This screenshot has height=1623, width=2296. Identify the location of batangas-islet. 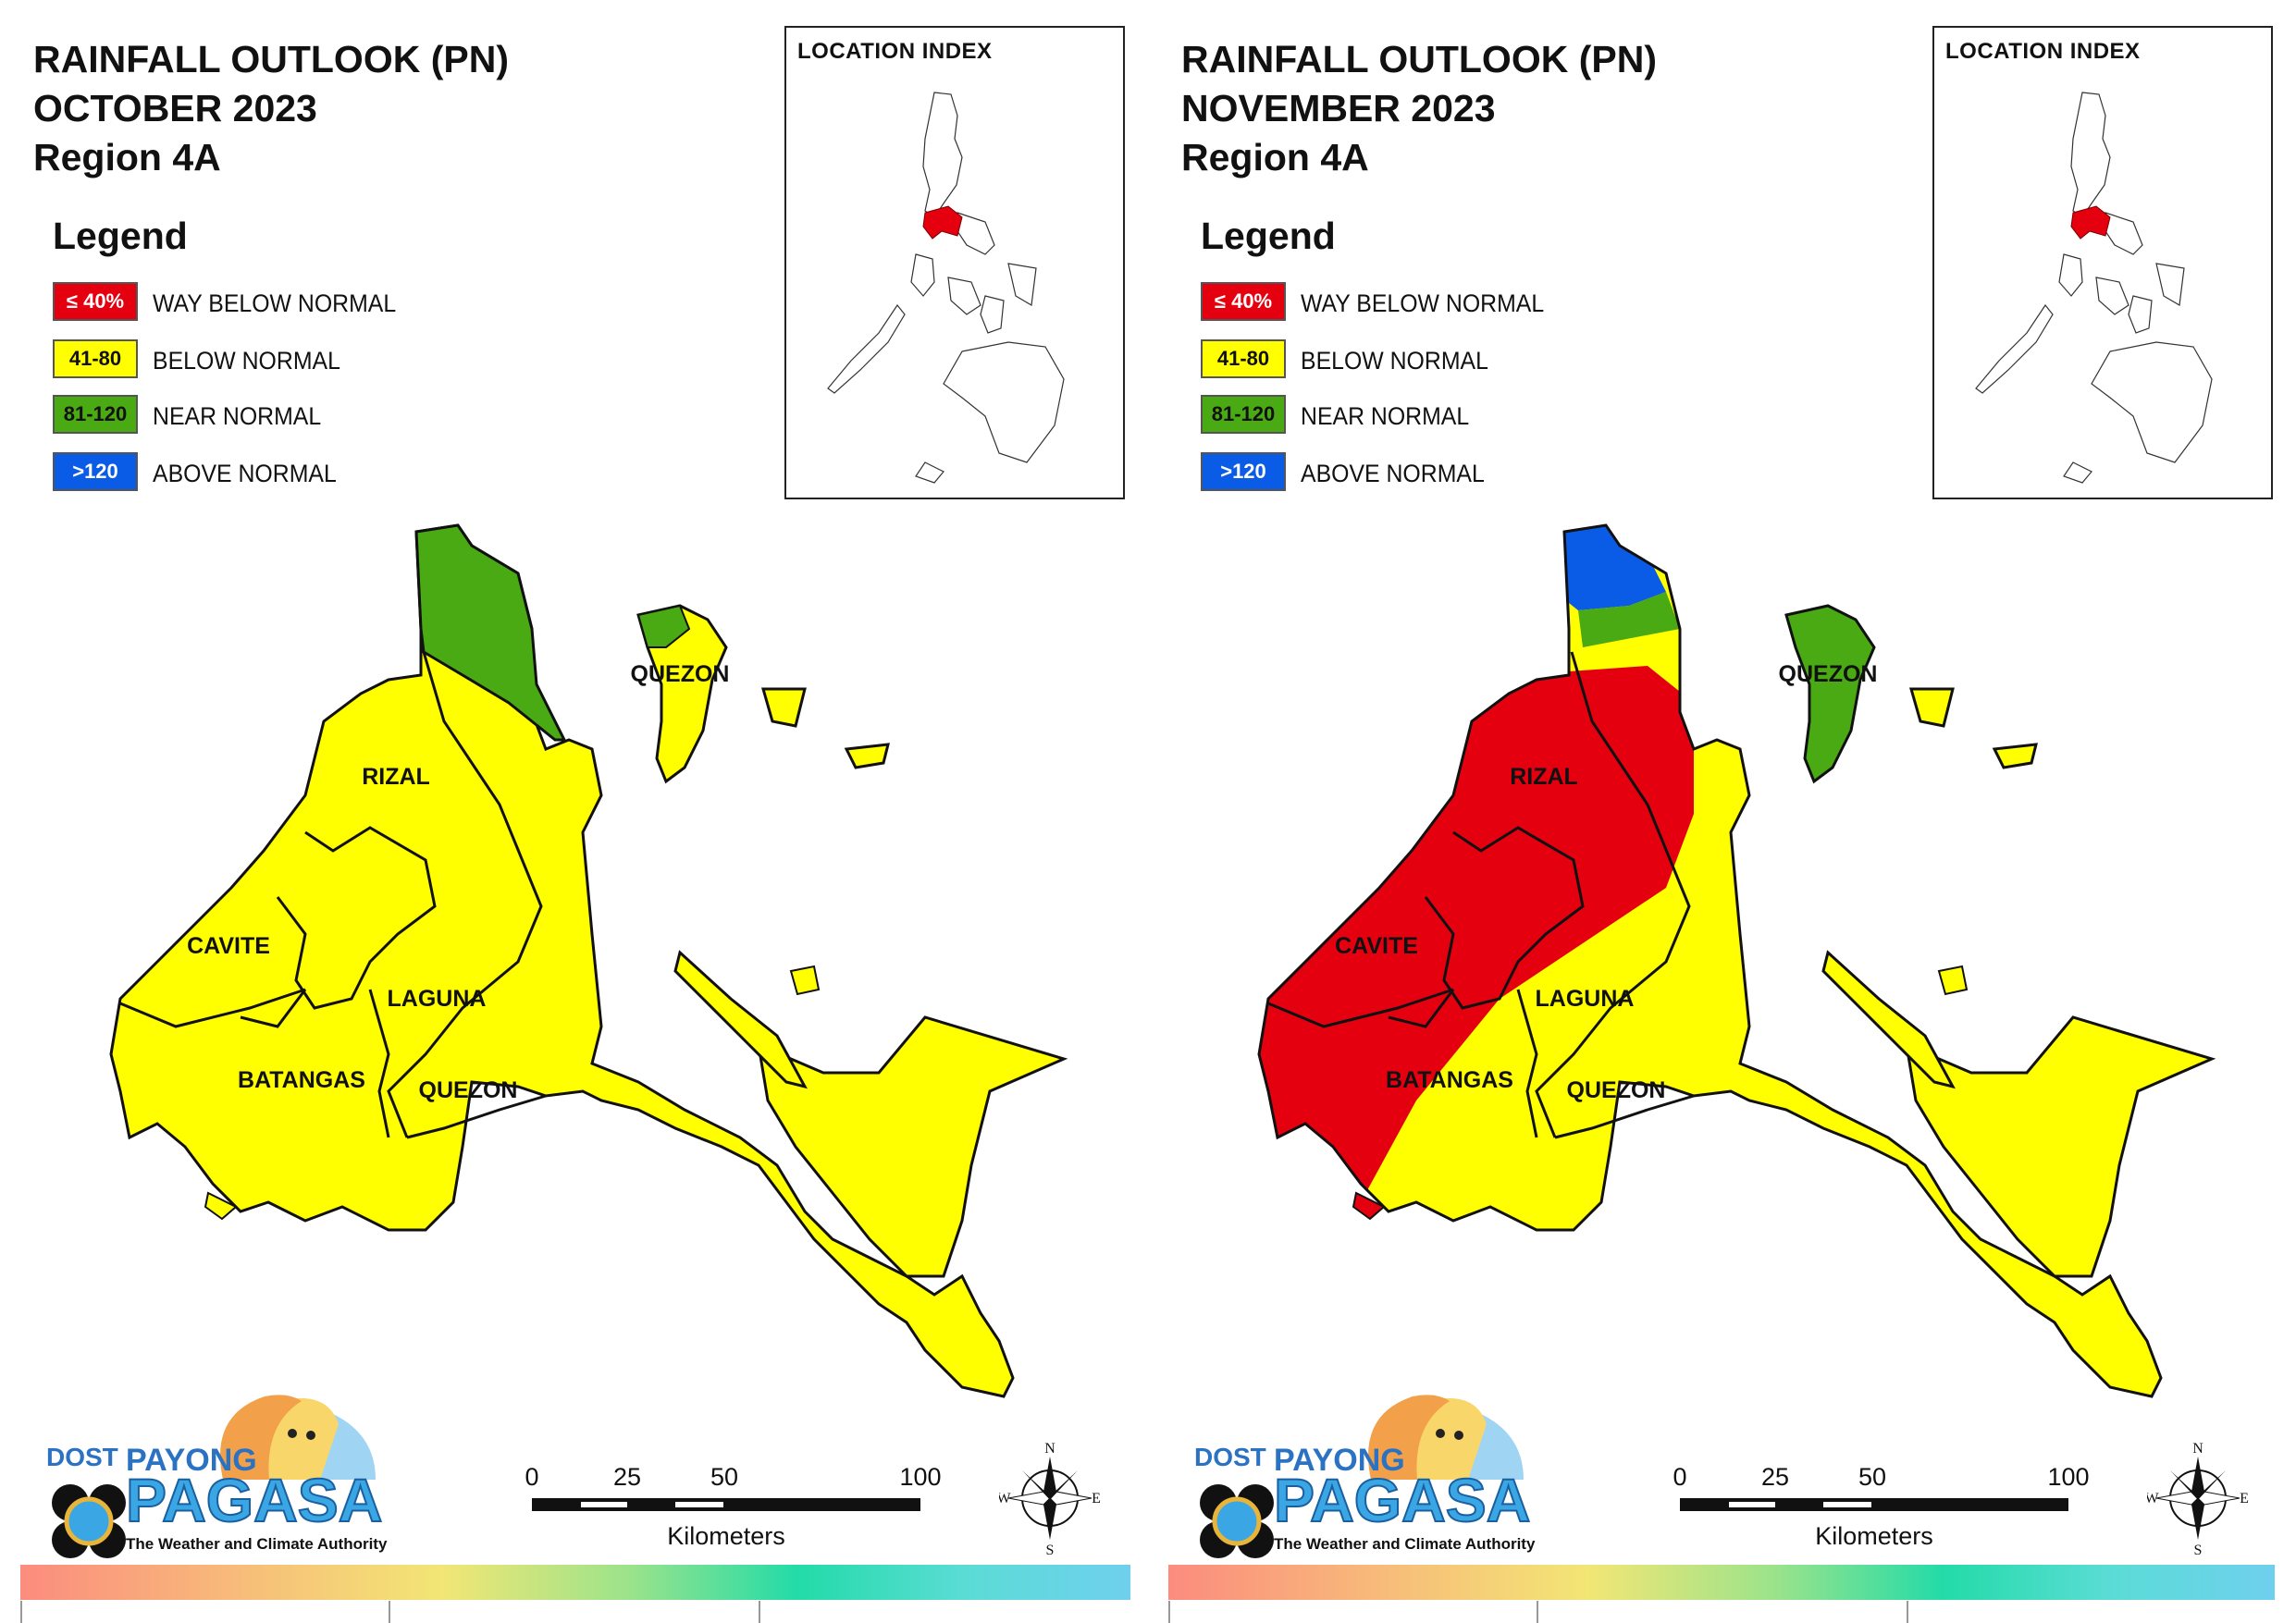
(1369, 1206).